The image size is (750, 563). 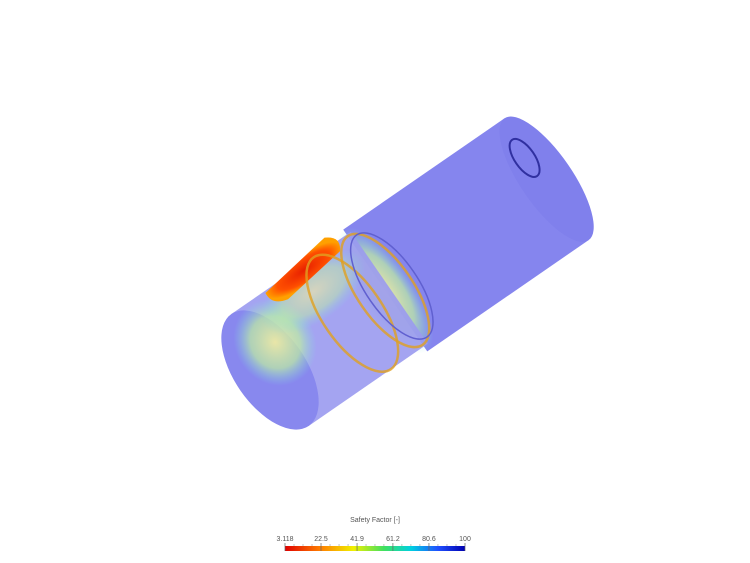 What do you see at coordinates (524, 157) in the screenshot?
I see `end-groove` at bounding box center [524, 157].